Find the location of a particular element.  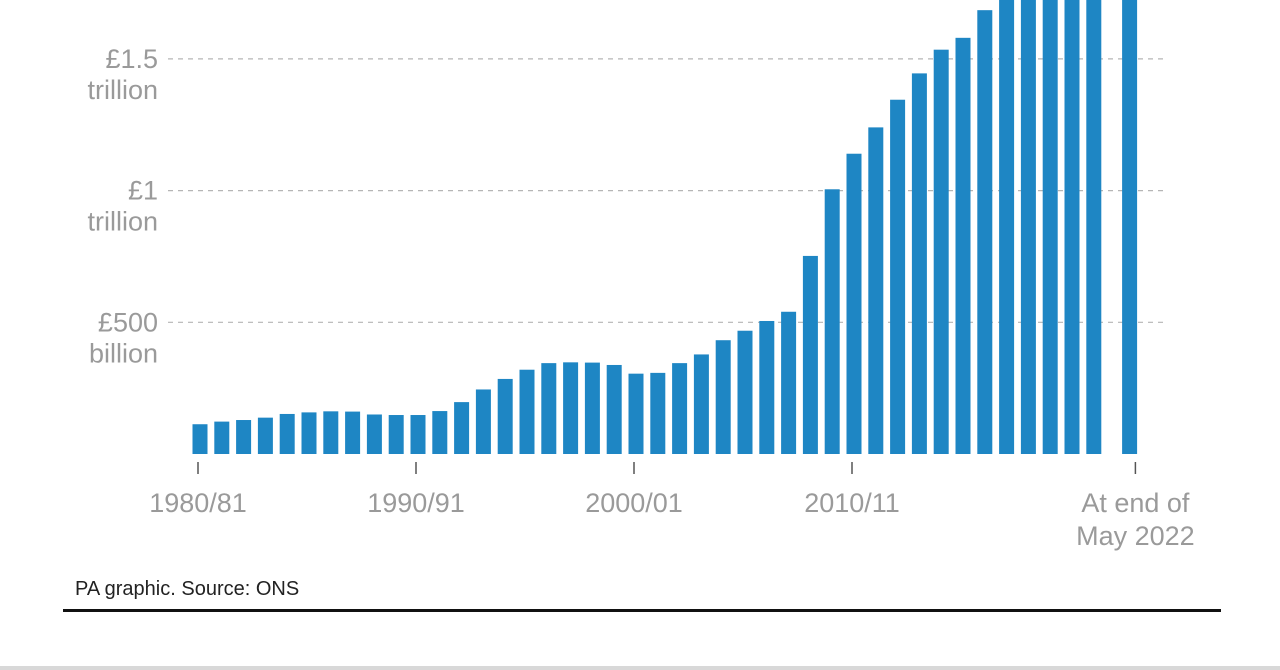

x-tick-label: At end of May 2022 is located at coordinates (1135, 519).